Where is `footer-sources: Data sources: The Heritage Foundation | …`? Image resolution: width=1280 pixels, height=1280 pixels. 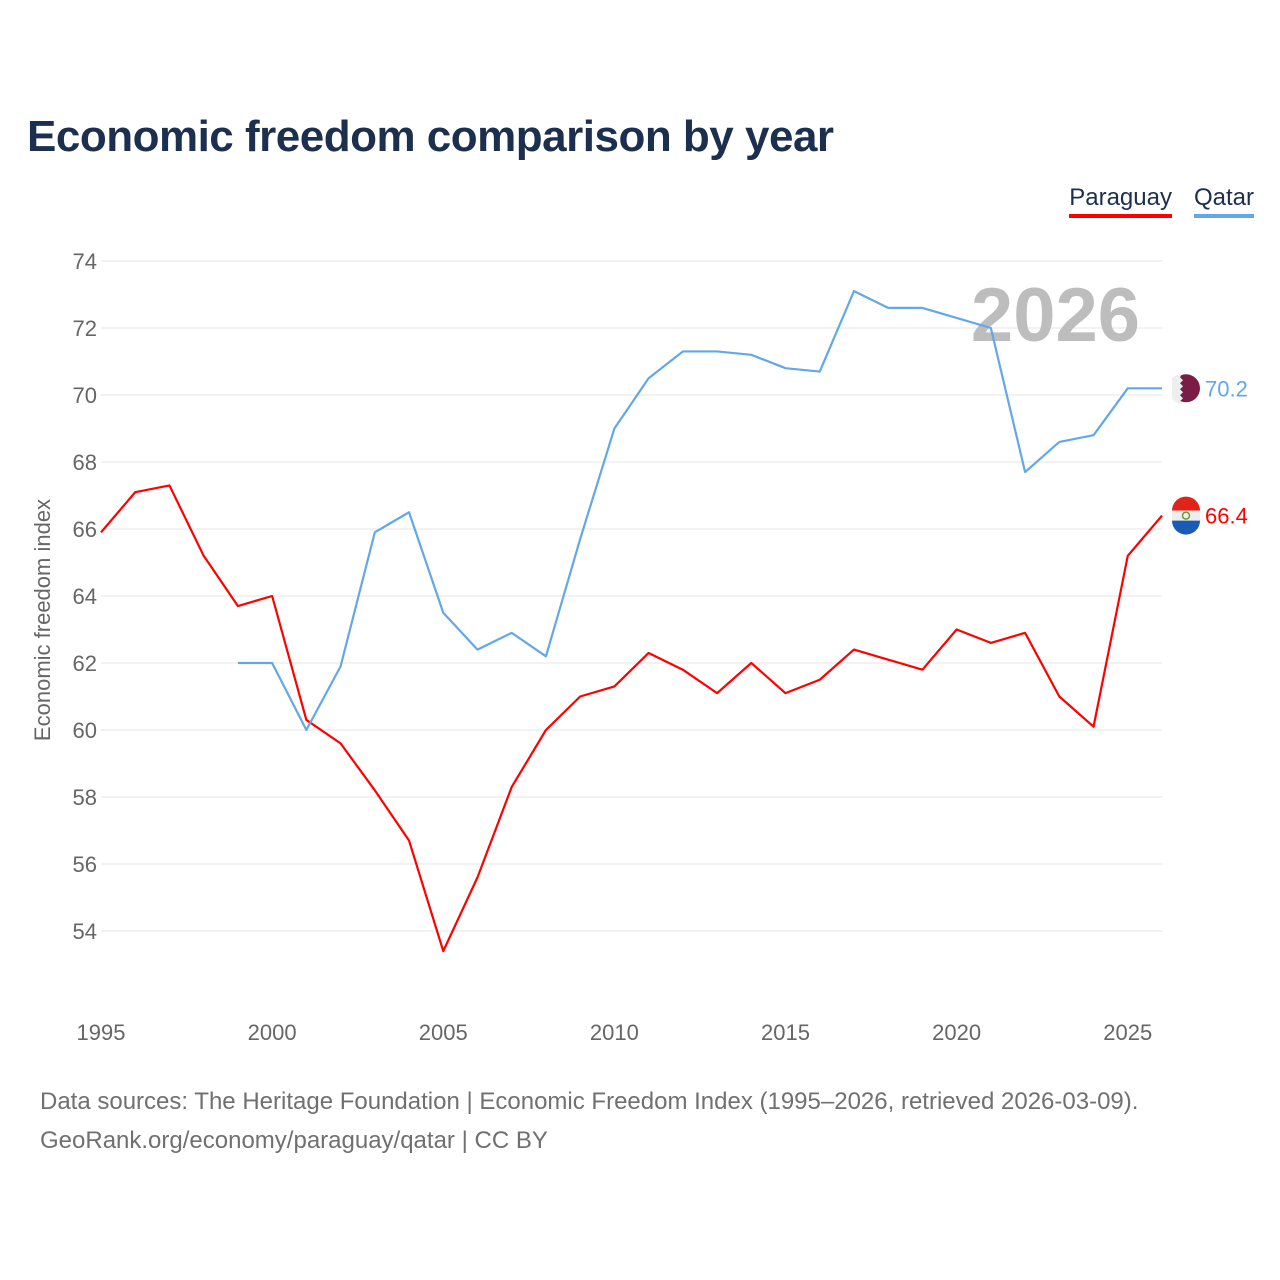 footer-sources: Data sources: The Heritage Foundation | … is located at coordinates (589, 1101).